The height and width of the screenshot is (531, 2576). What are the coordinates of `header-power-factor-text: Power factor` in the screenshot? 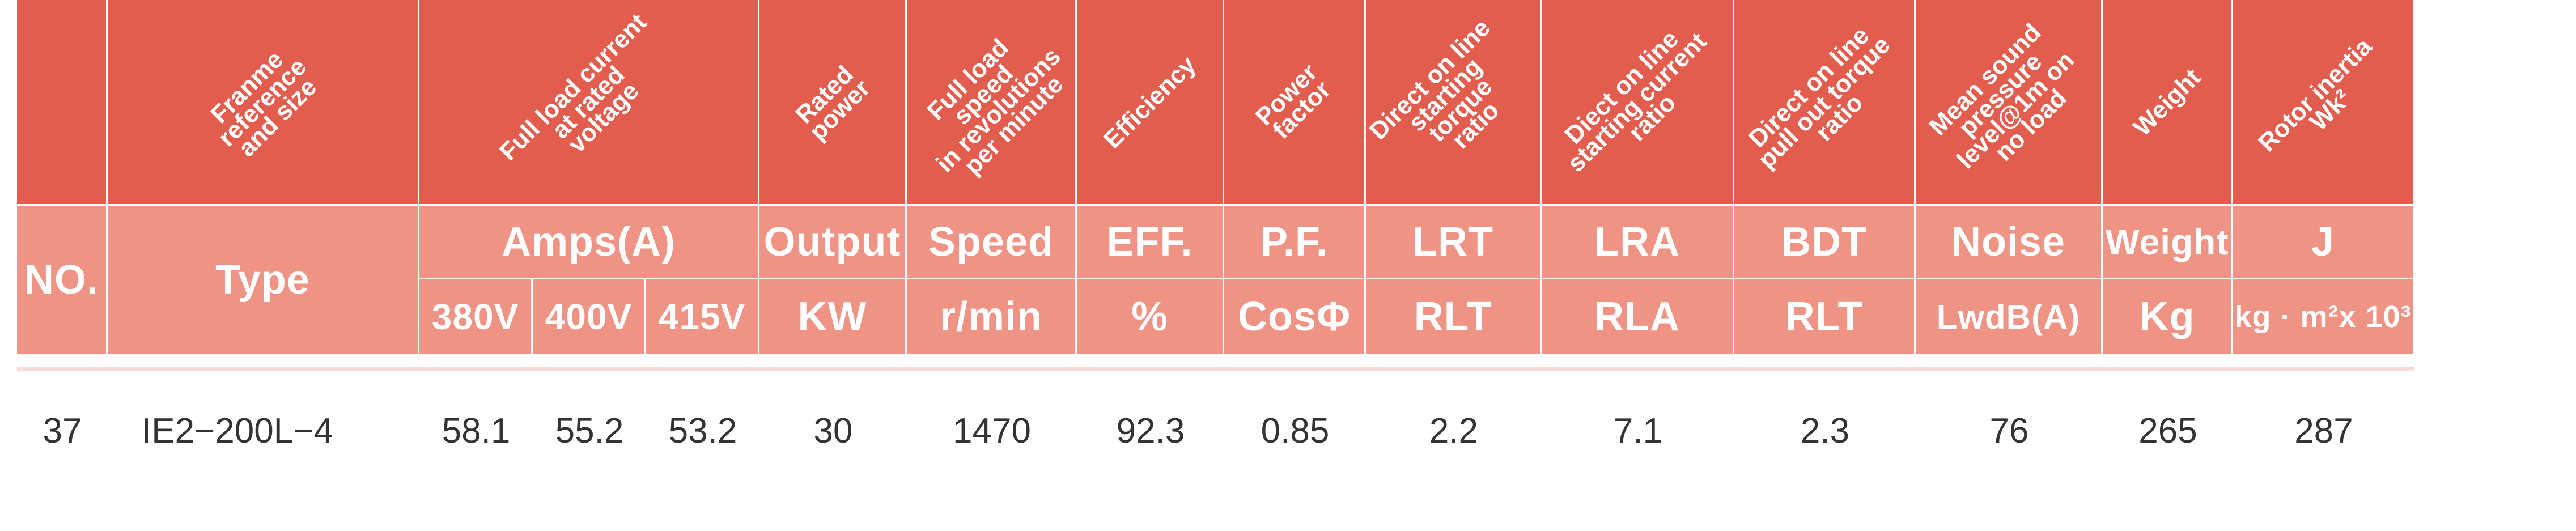 It's located at (1293, 102).